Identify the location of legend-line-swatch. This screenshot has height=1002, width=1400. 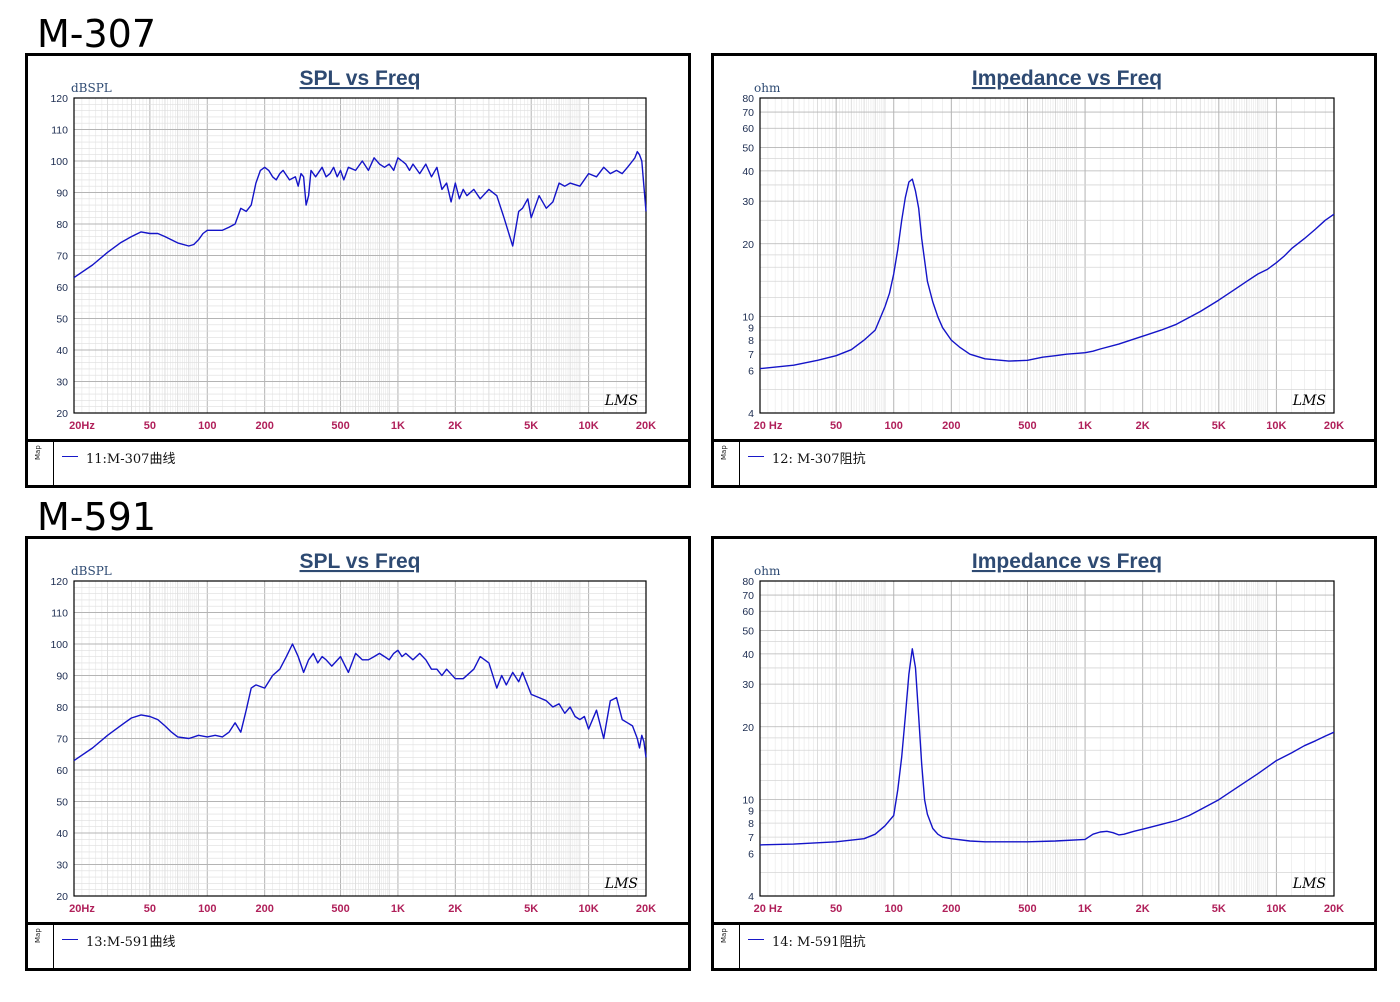
(70, 939).